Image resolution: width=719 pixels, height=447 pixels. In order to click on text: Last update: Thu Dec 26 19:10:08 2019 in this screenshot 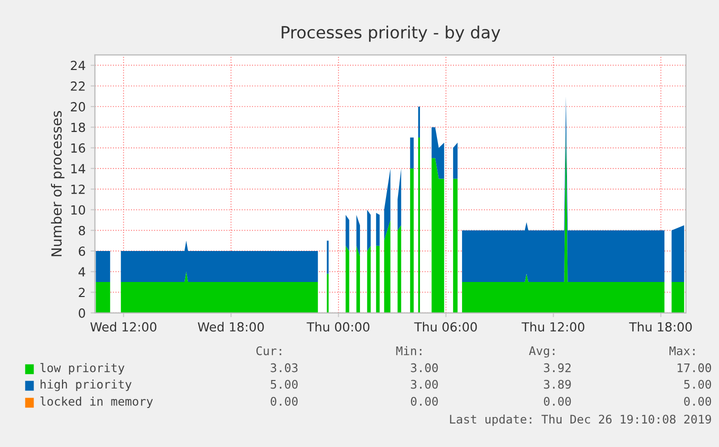, I will do `click(581, 420)`.